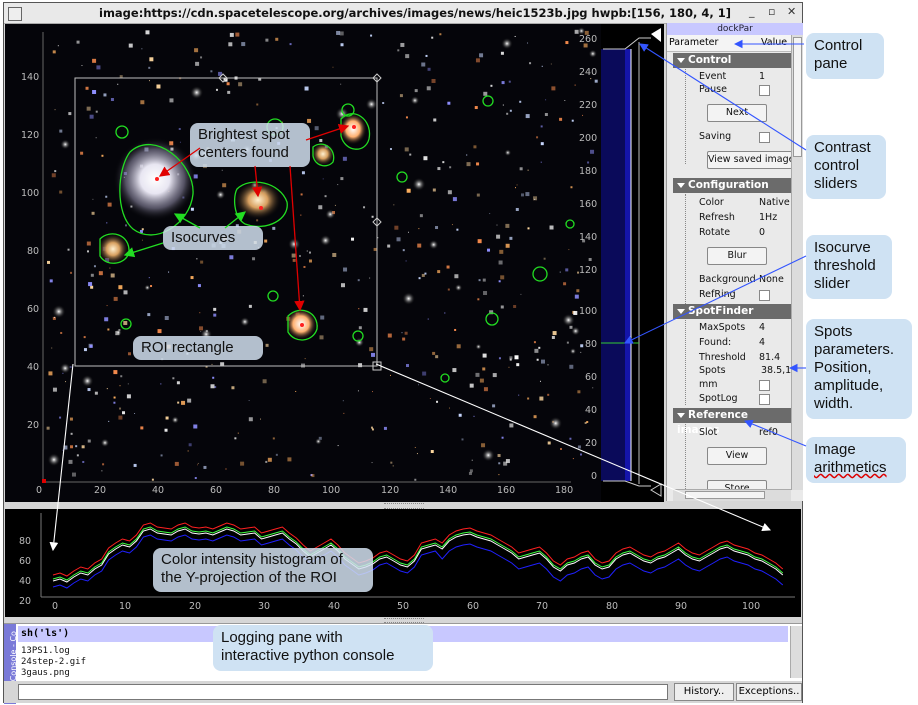 The width and height of the screenshot is (918, 705). I want to click on contrast-histogram: 260, so click(632, 263).